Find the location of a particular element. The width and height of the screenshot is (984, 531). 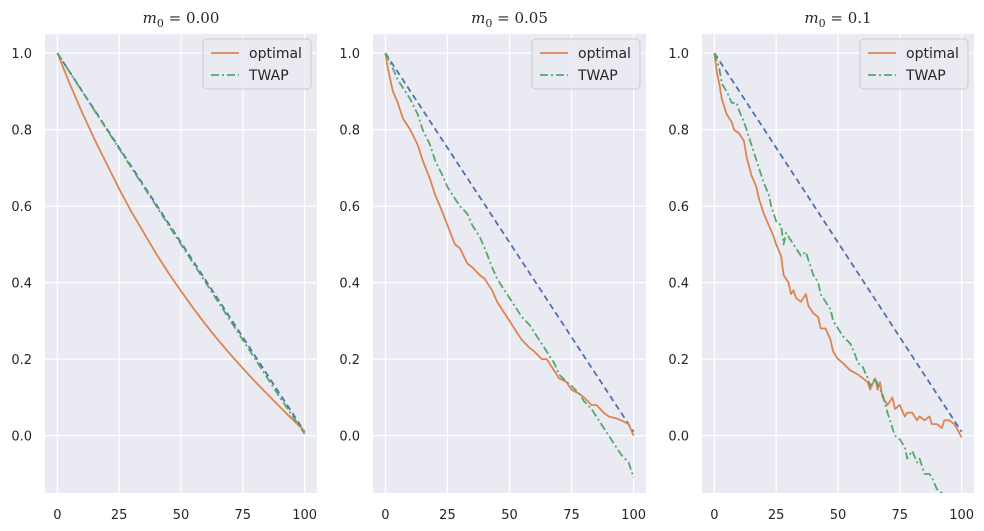

subplot-title: m0 = 0.00 is located at coordinates (181, 19).